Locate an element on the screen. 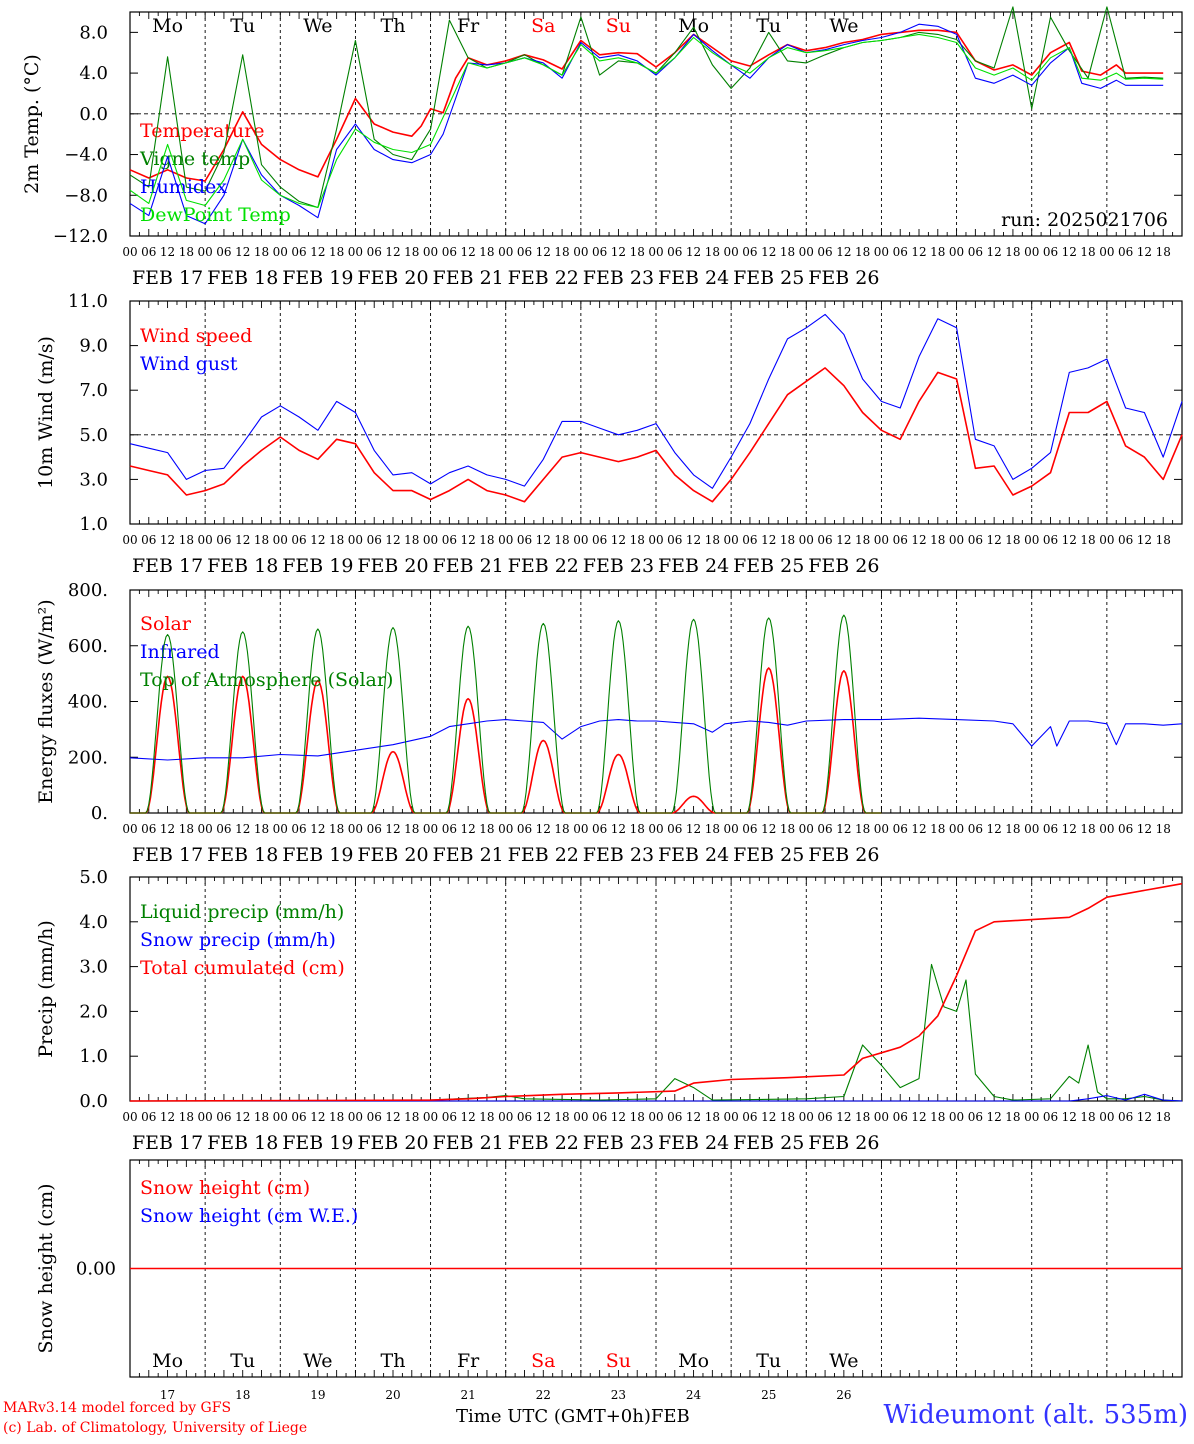  day-number-label: 18 is located at coordinates (242, 1395).